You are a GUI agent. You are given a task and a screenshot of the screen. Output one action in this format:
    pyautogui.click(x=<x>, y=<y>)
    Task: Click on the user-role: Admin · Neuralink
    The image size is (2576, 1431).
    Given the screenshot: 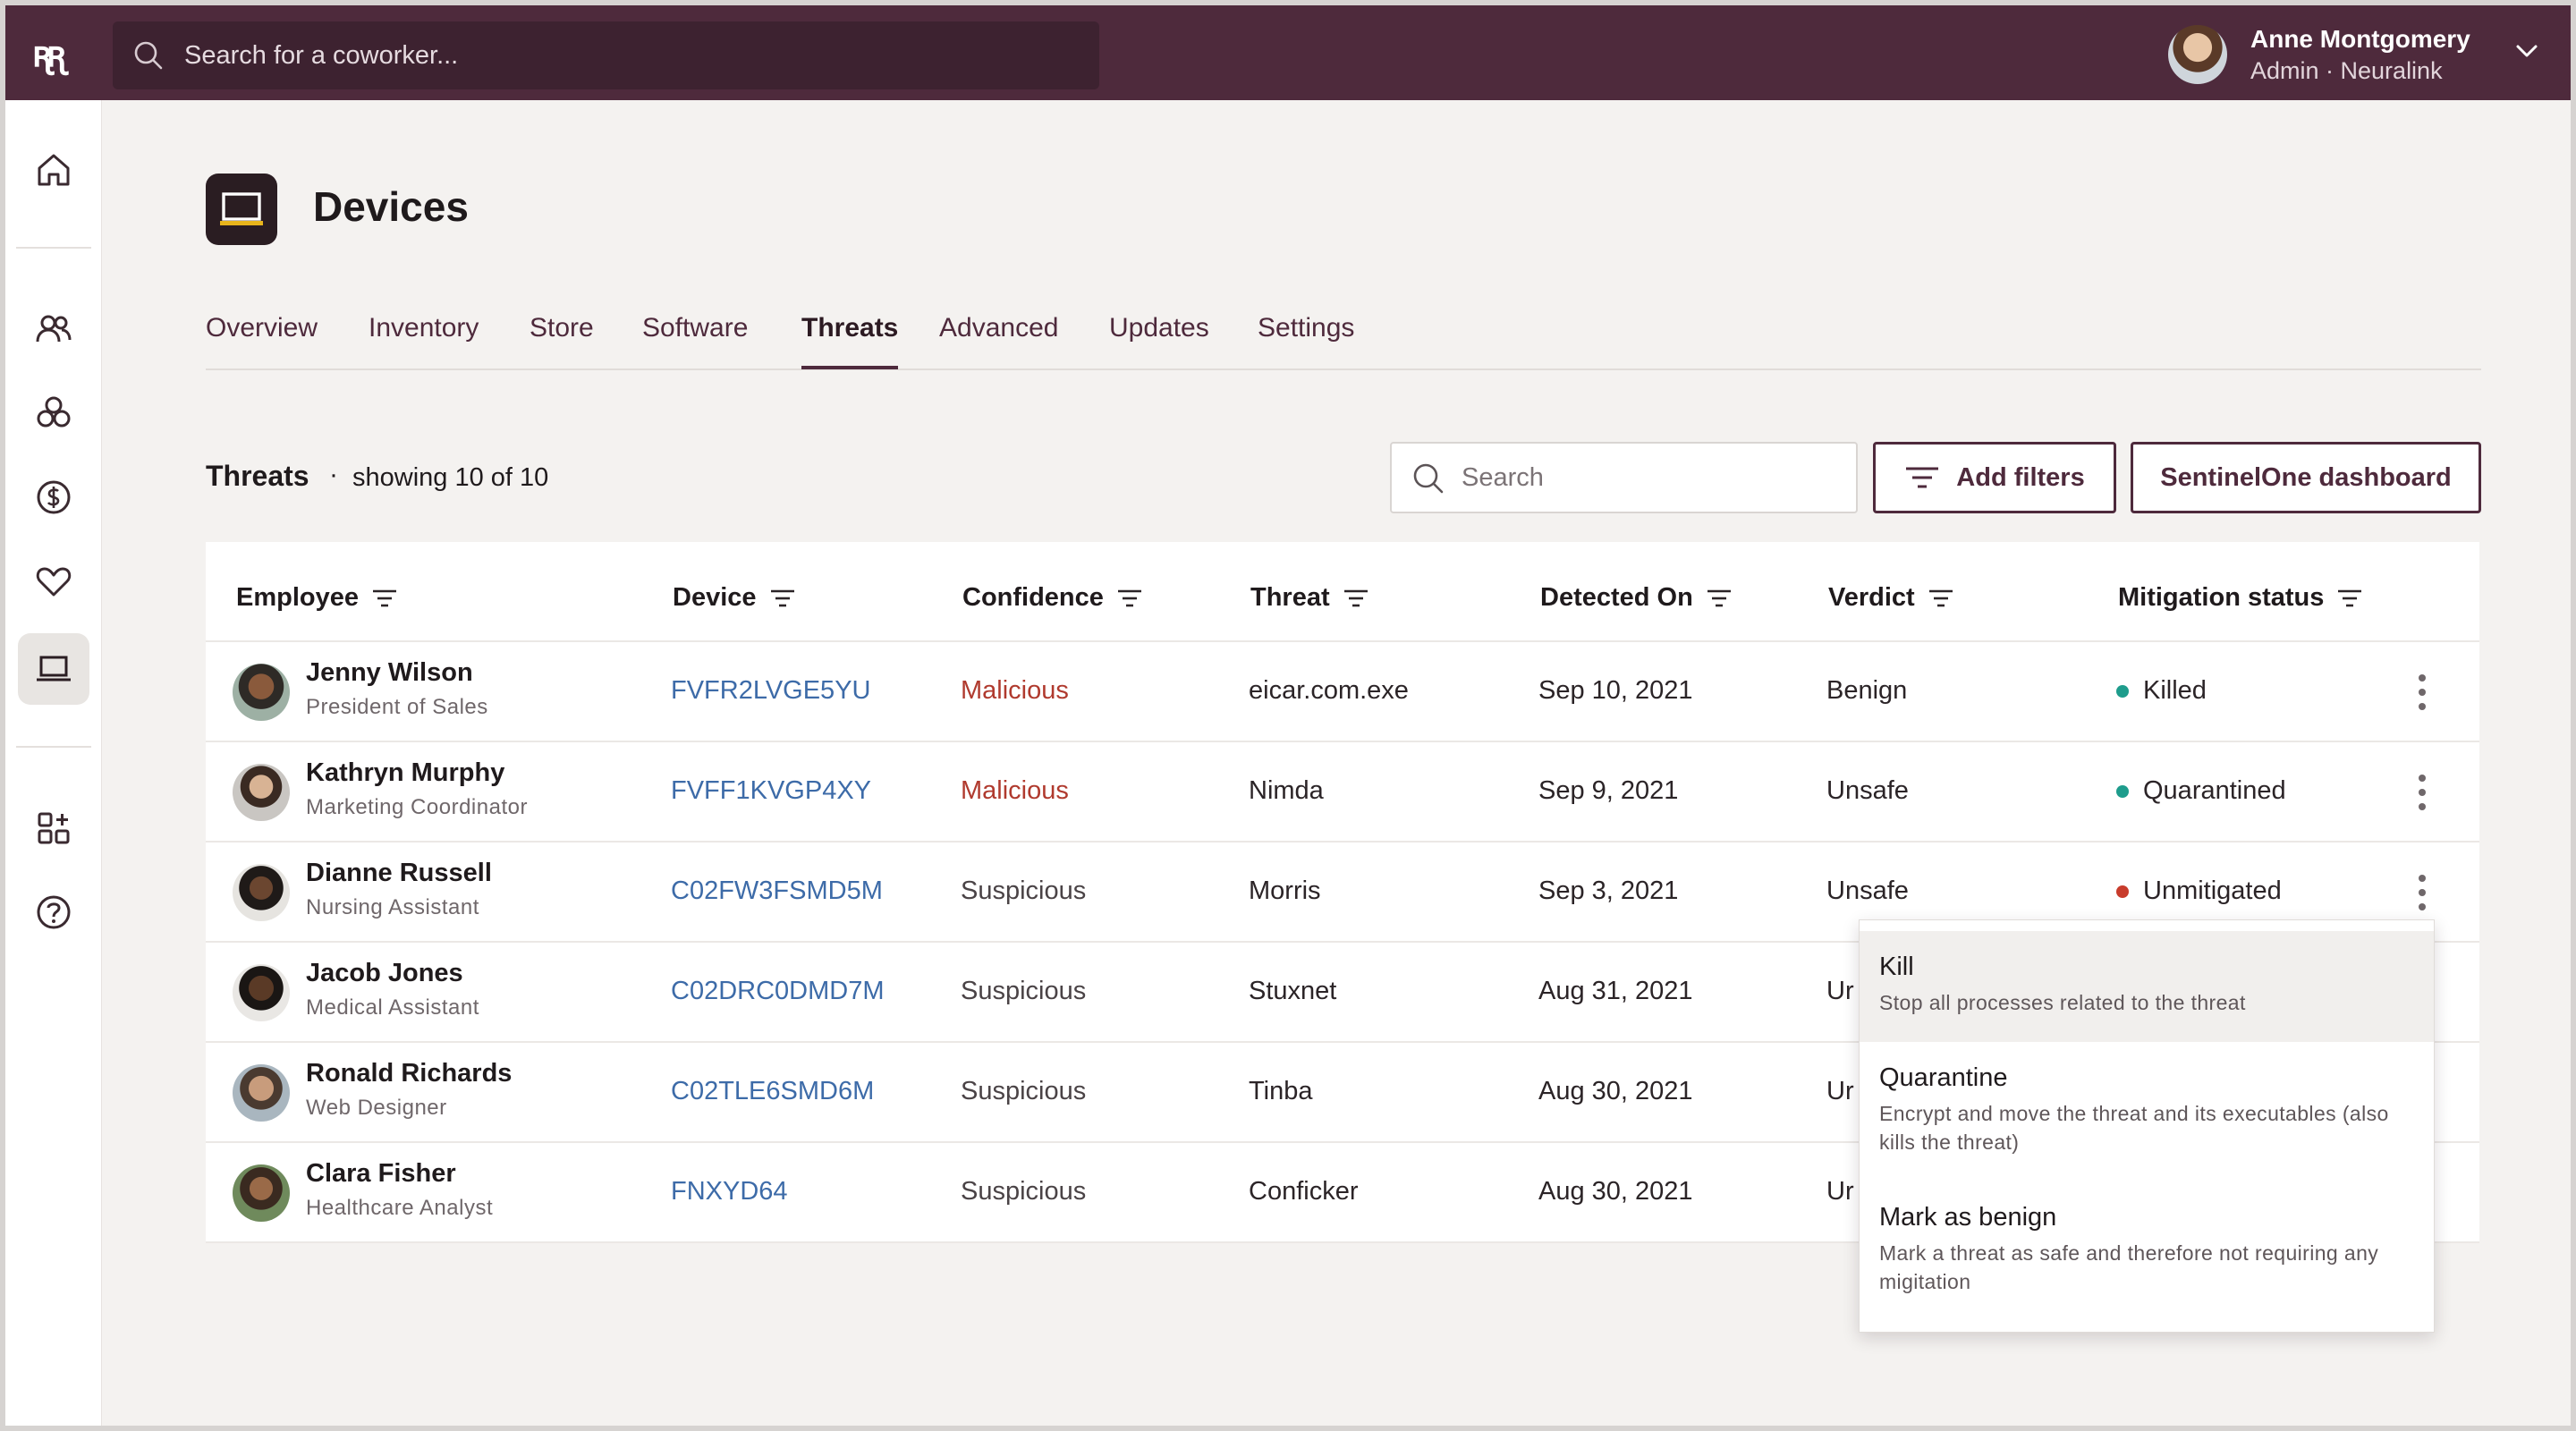 What is the action you would take?
    pyautogui.click(x=2346, y=71)
    